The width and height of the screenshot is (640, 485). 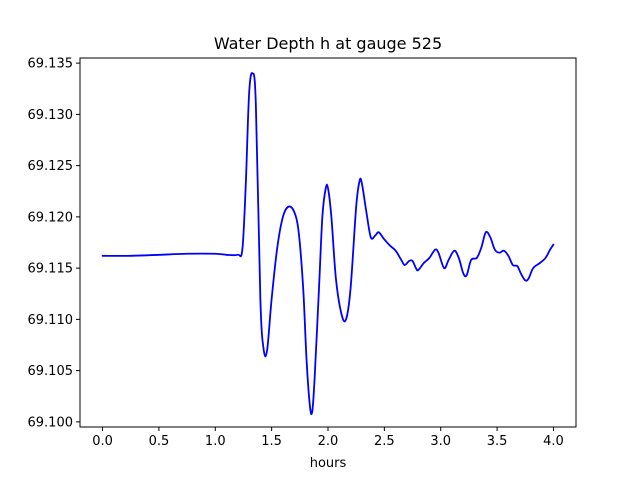 I want to click on y-tick-label: 69.105, so click(x=51, y=371).